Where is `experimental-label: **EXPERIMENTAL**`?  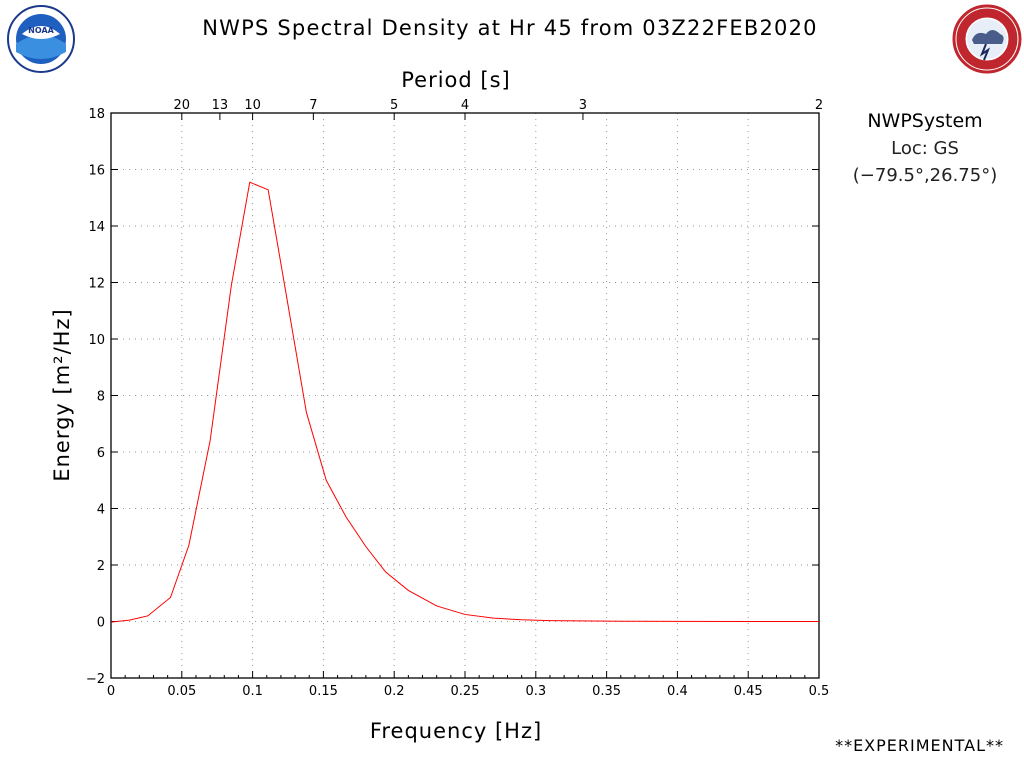
experimental-label: **EXPERIMENTAL** is located at coordinates (919, 745).